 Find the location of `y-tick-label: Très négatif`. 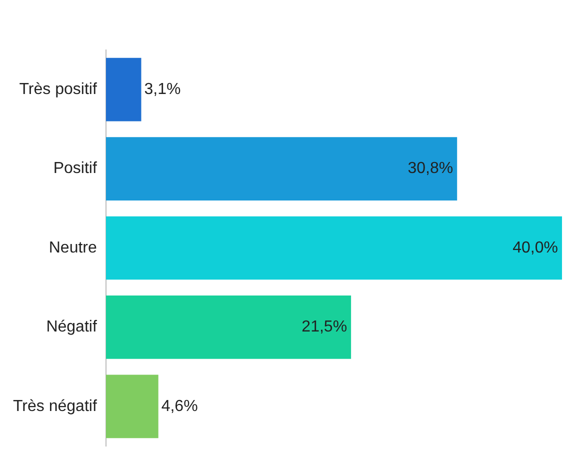

y-tick-label: Très négatif is located at coordinates (55, 406).